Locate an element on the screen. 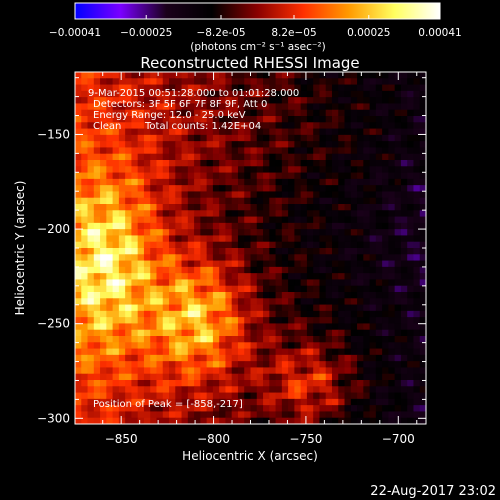  colorbar-tick-label: −0.00025 is located at coordinates (146, 33).